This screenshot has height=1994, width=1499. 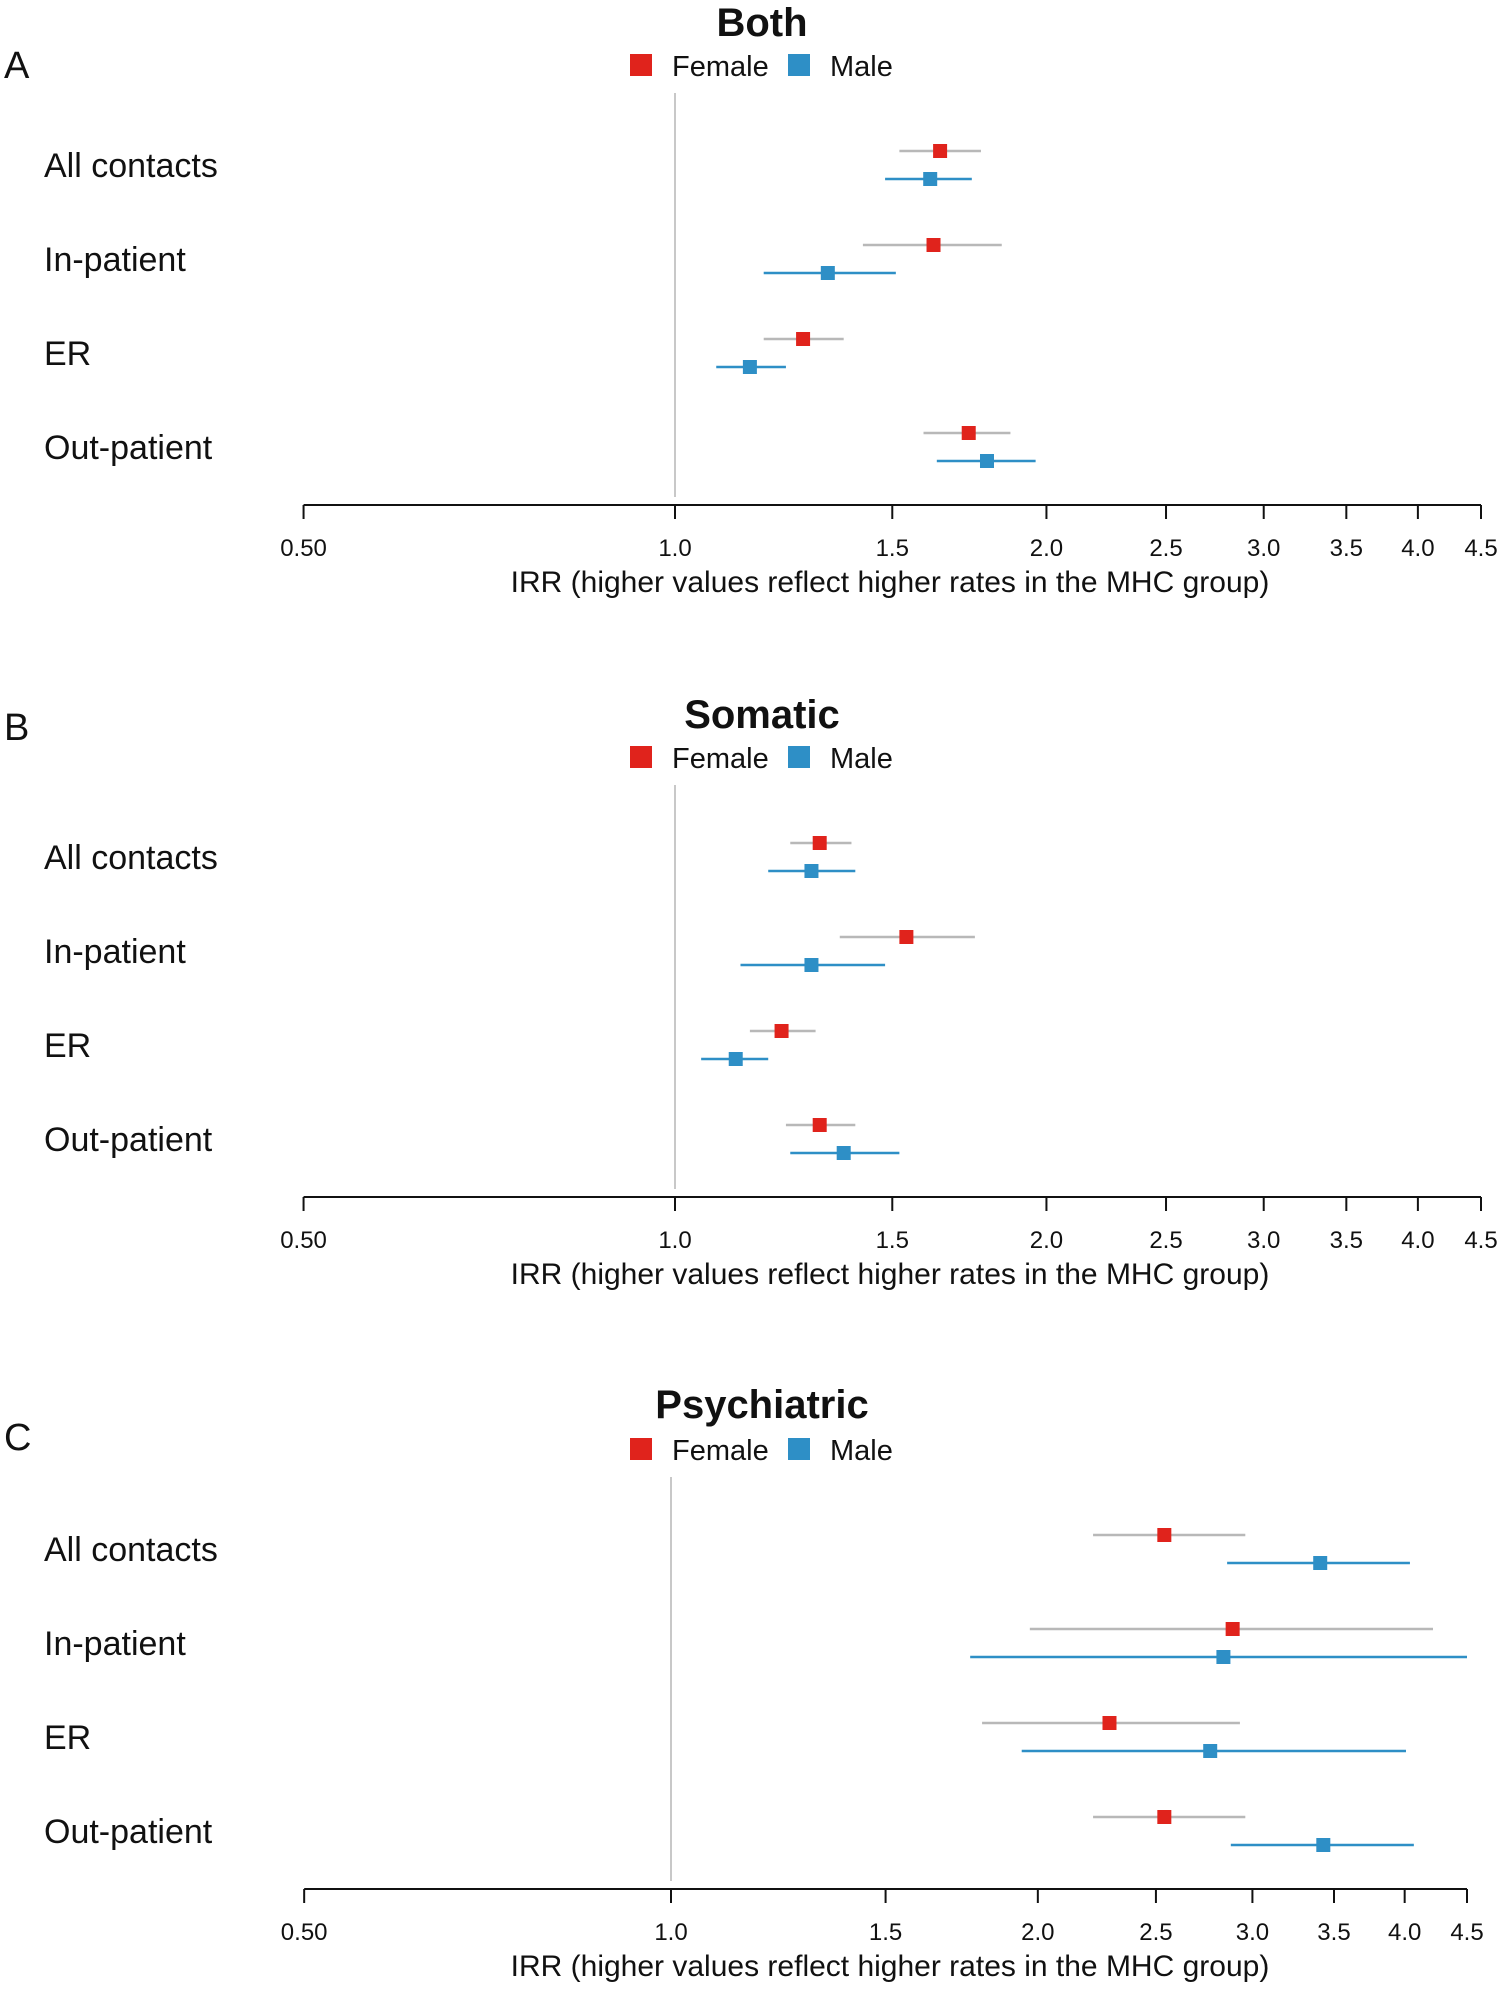 What do you see at coordinates (17, 1438) in the screenshot?
I see `panel-letter: C` at bounding box center [17, 1438].